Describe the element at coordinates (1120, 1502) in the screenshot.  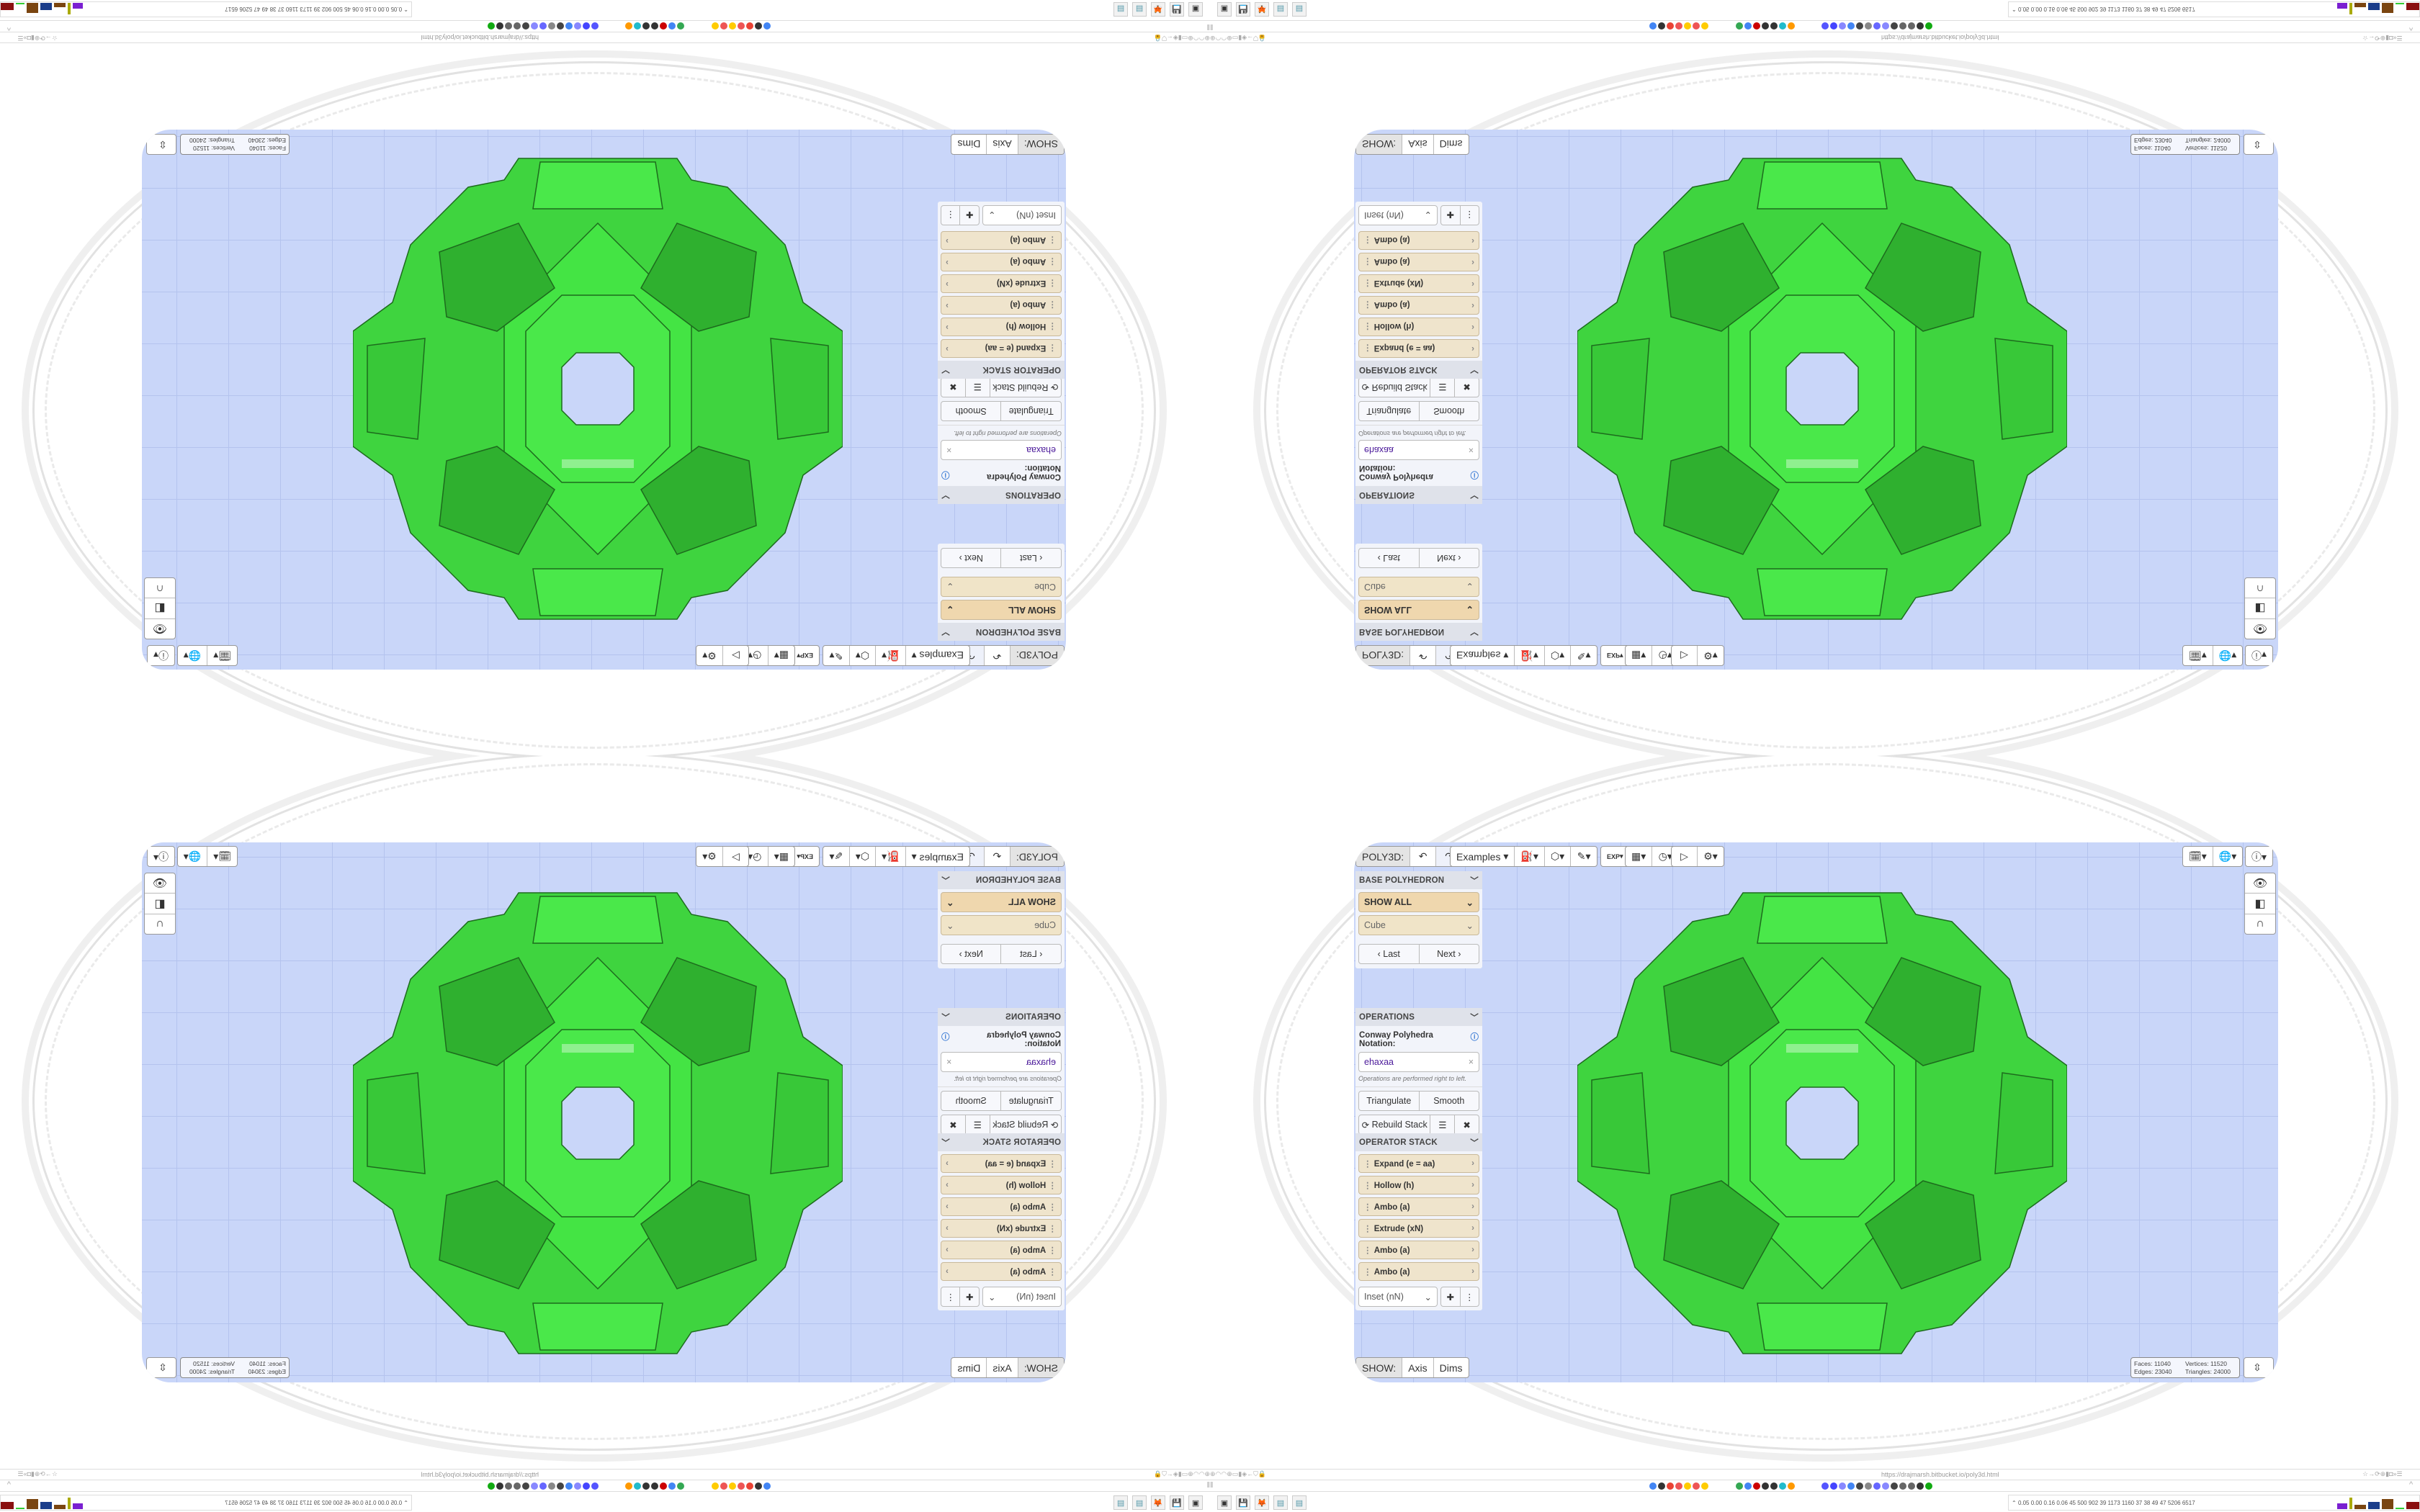
I see `notepad-icon: ▤` at that location.